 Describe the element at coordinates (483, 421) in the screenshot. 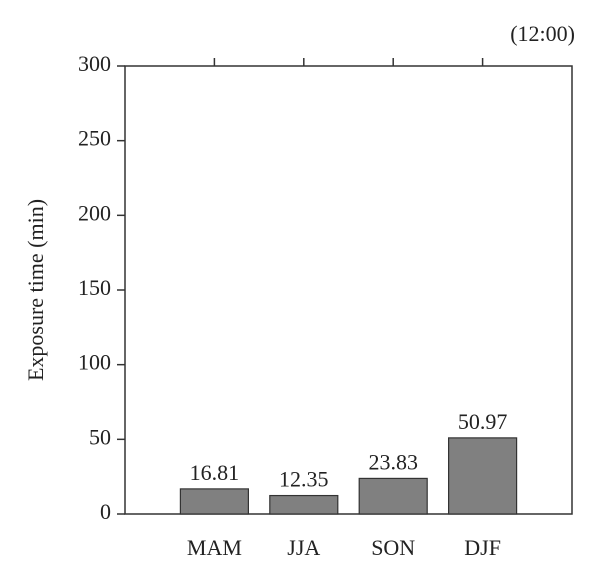

I see `value-label: 50.97` at that location.